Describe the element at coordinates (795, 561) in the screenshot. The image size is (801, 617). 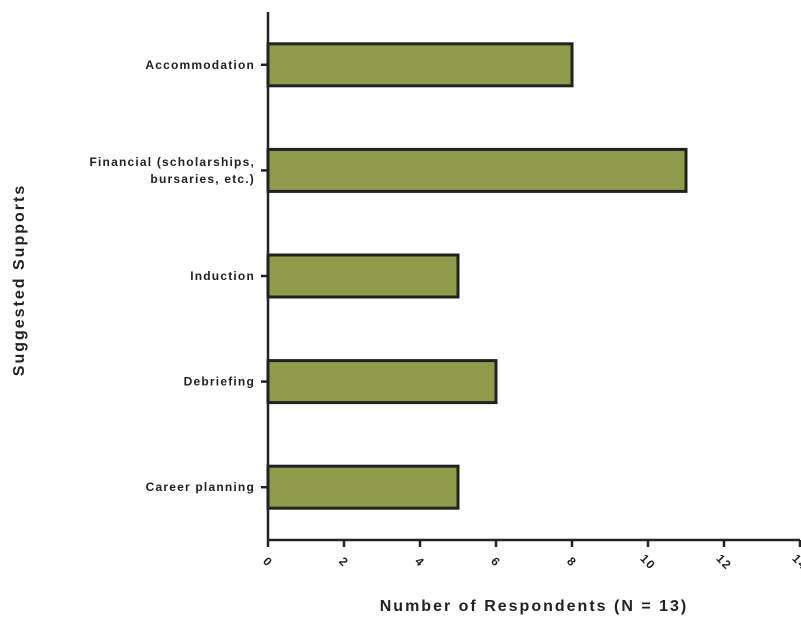
I see `x-tick-label-7: 14` at that location.